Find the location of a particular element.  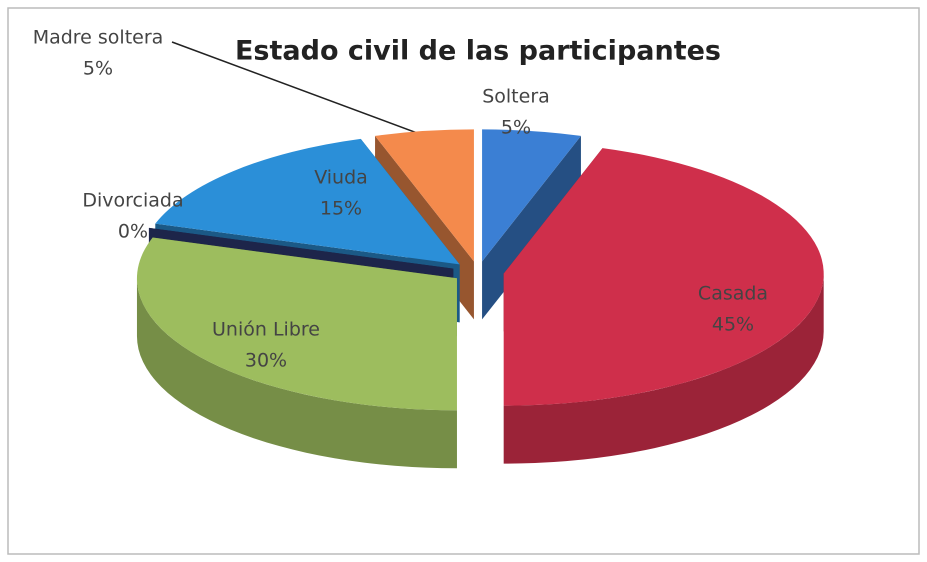

slice-label: Viuda is located at coordinates (341, 178).